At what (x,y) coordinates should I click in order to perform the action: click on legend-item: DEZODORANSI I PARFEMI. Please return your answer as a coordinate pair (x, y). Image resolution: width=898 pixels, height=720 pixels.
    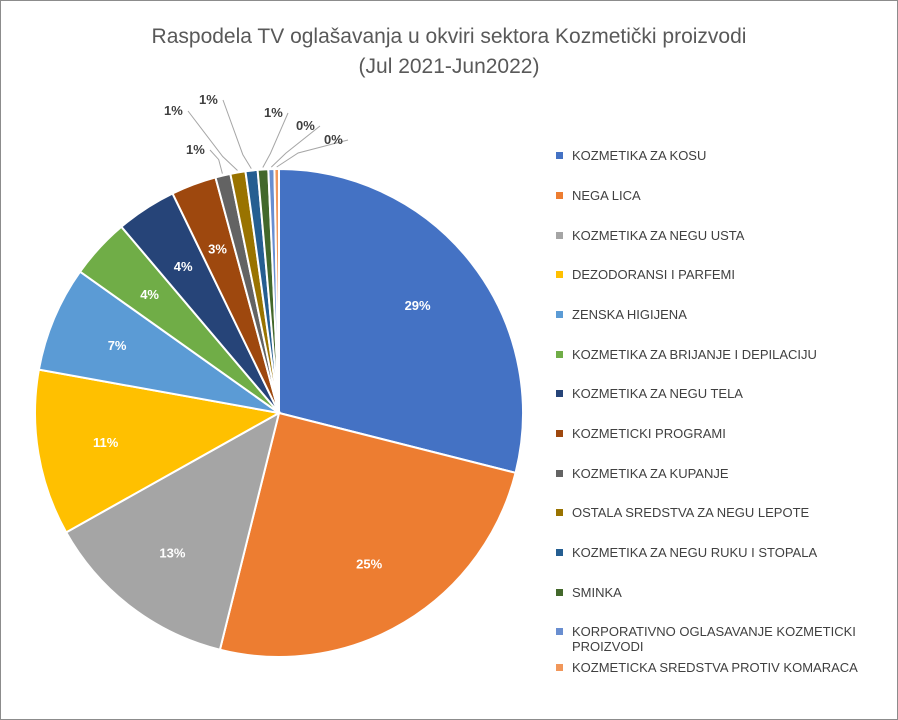
    Looking at the image, I should click on (727, 274).